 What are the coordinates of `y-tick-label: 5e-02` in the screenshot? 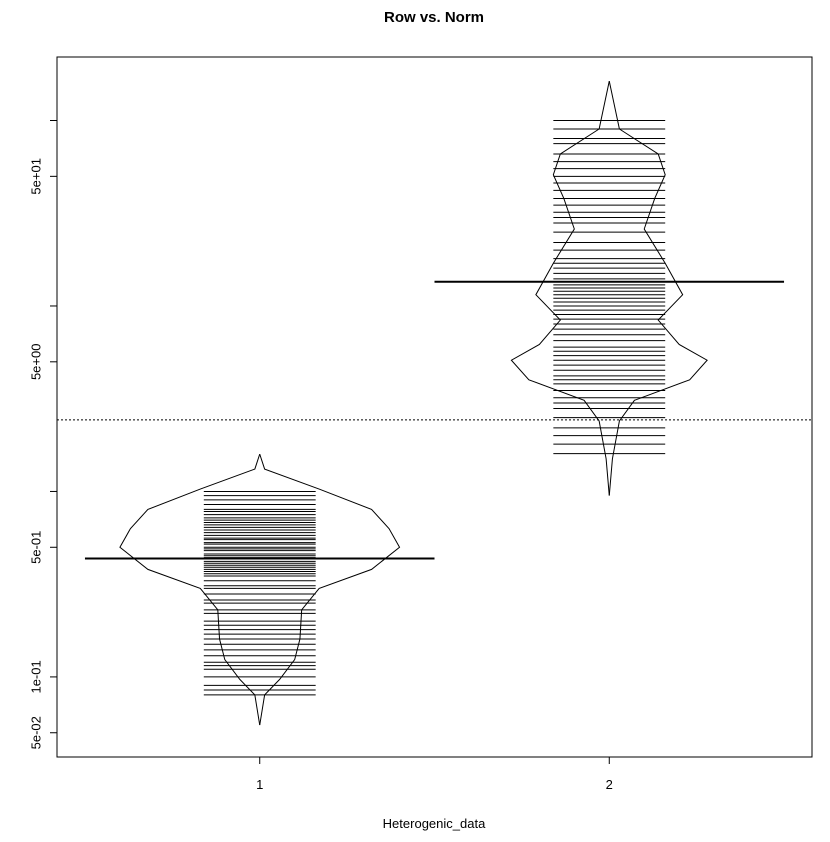 It's located at (35, 732).